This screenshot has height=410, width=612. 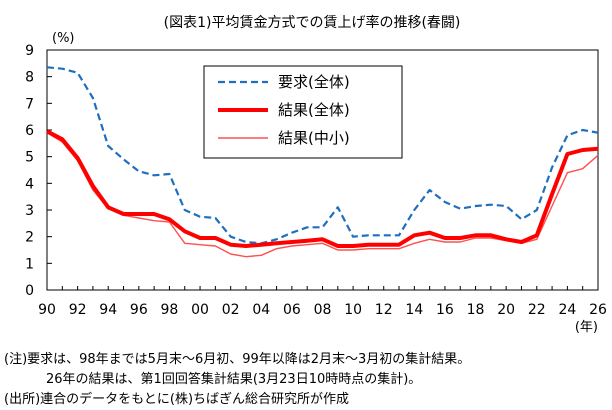 I want to click on legend-label-3: 結果(中小), so click(x=314, y=138).